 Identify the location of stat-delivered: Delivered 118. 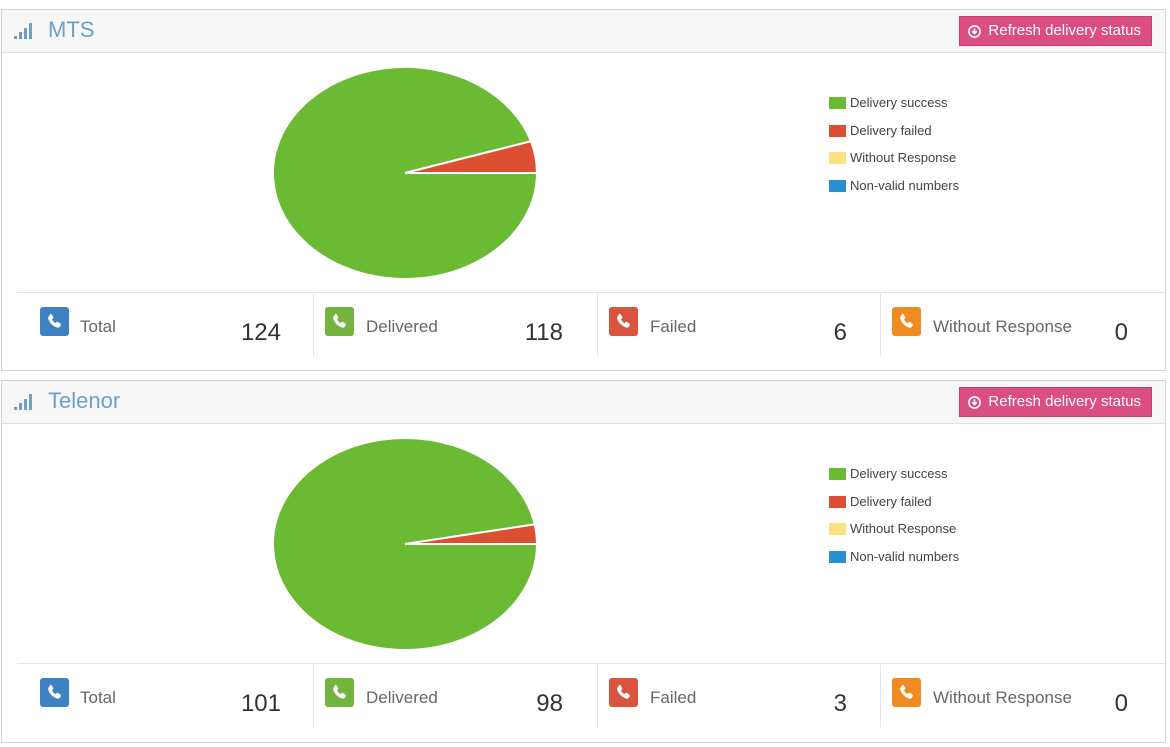
(455, 325).